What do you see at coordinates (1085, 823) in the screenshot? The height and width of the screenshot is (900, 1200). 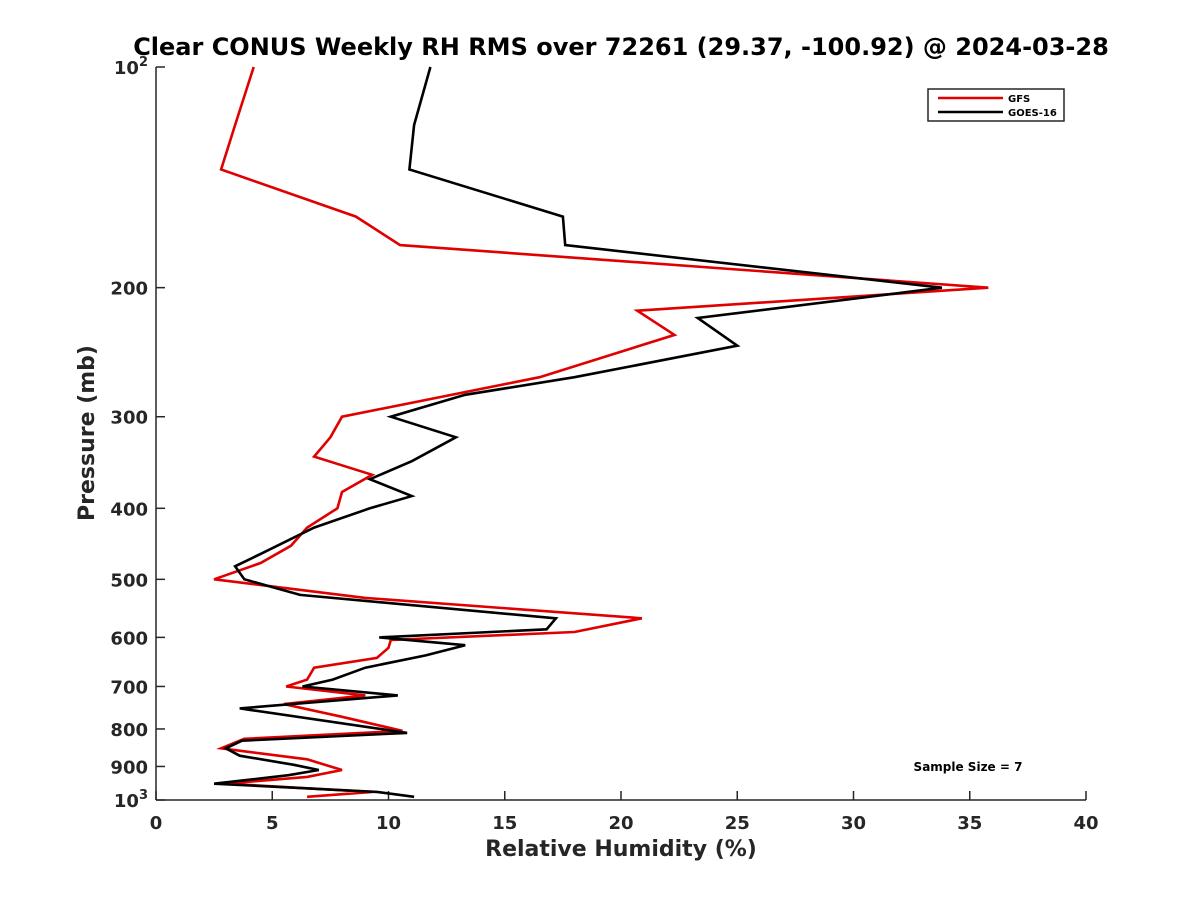 I see `x-tick-label: 40` at bounding box center [1085, 823].